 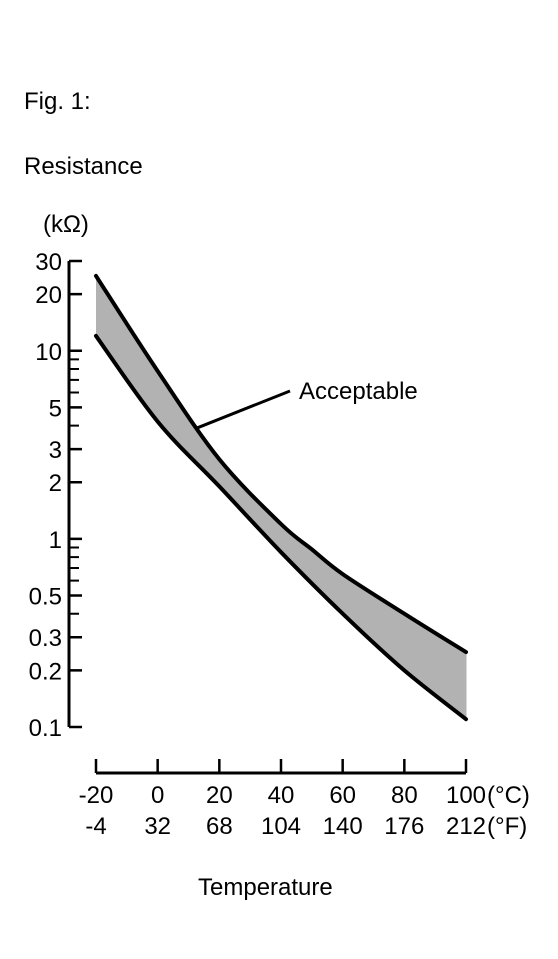 I want to click on y-tick-label: 1, so click(x=55, y=540).